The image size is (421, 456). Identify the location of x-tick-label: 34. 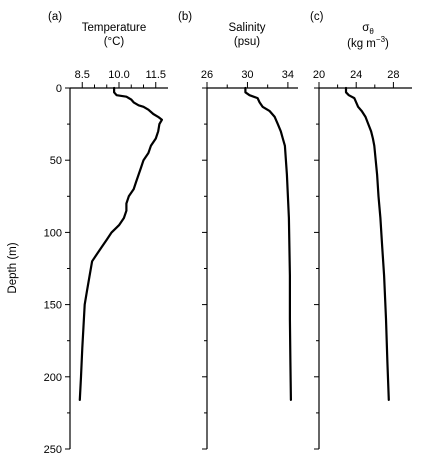
(288, 75).